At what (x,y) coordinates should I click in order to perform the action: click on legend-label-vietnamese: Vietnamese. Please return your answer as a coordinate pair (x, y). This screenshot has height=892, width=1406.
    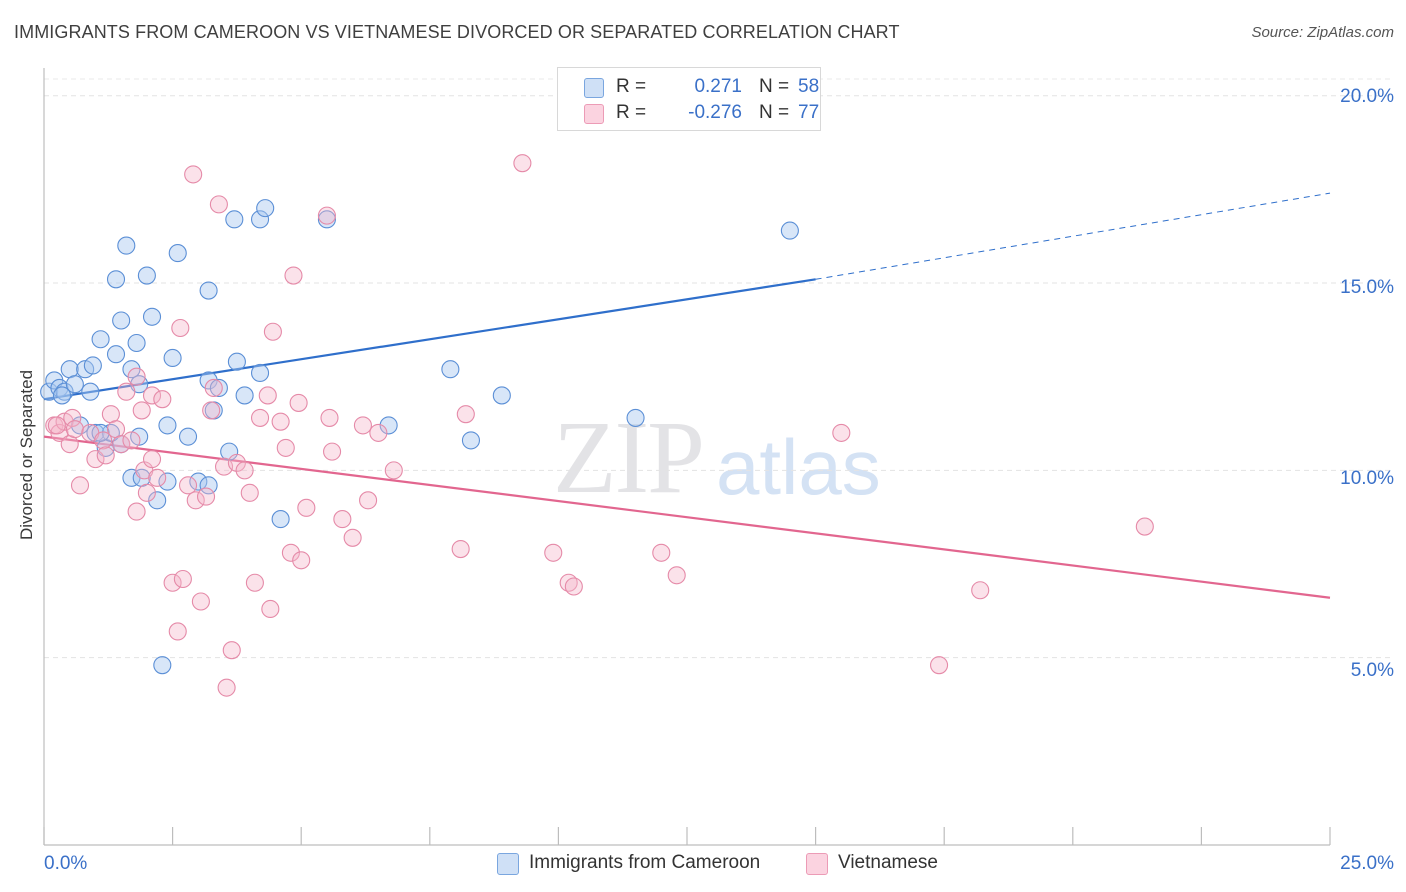
    Looking at the image, I should click on (888, 862).